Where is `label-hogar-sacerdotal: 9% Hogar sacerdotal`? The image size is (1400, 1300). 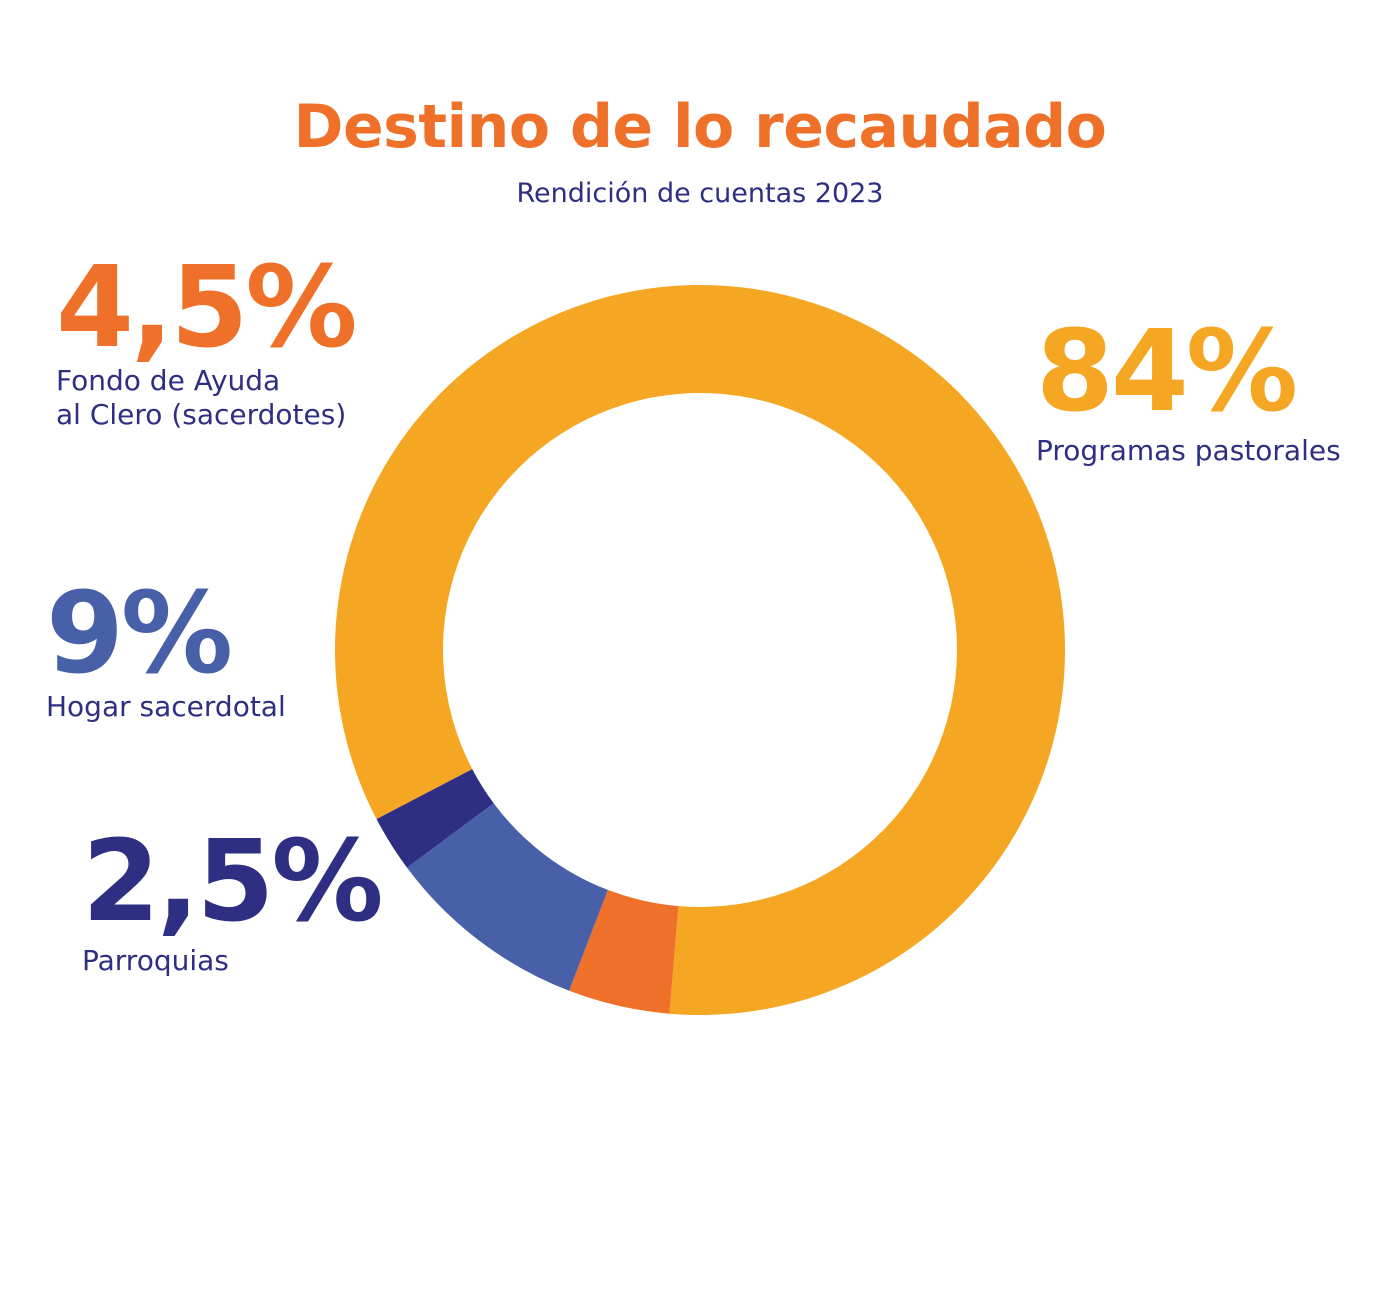 label-hogar-sacerdotal: 9% Hogar sacerdotal is located at coordinates (166, 651).